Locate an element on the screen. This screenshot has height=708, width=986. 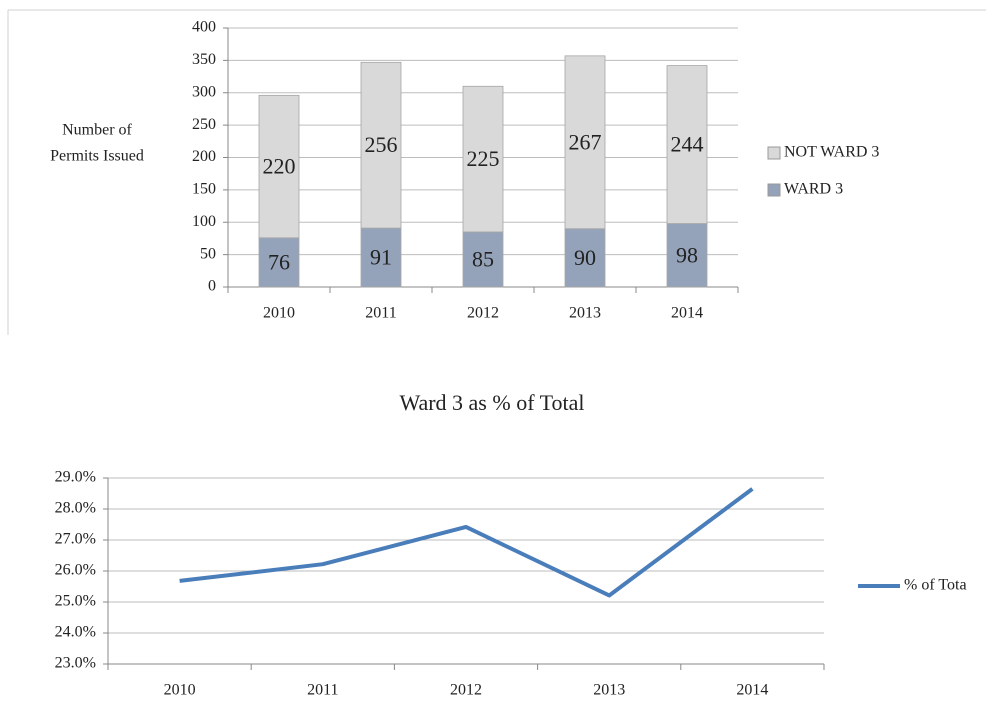
data-label: 256 is located at coordinates (381, 144).